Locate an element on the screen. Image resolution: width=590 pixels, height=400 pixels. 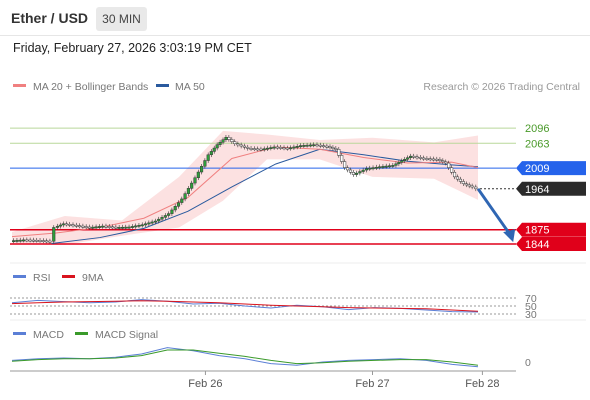
macd-legend-swatch is located at coordinates (19, 333).